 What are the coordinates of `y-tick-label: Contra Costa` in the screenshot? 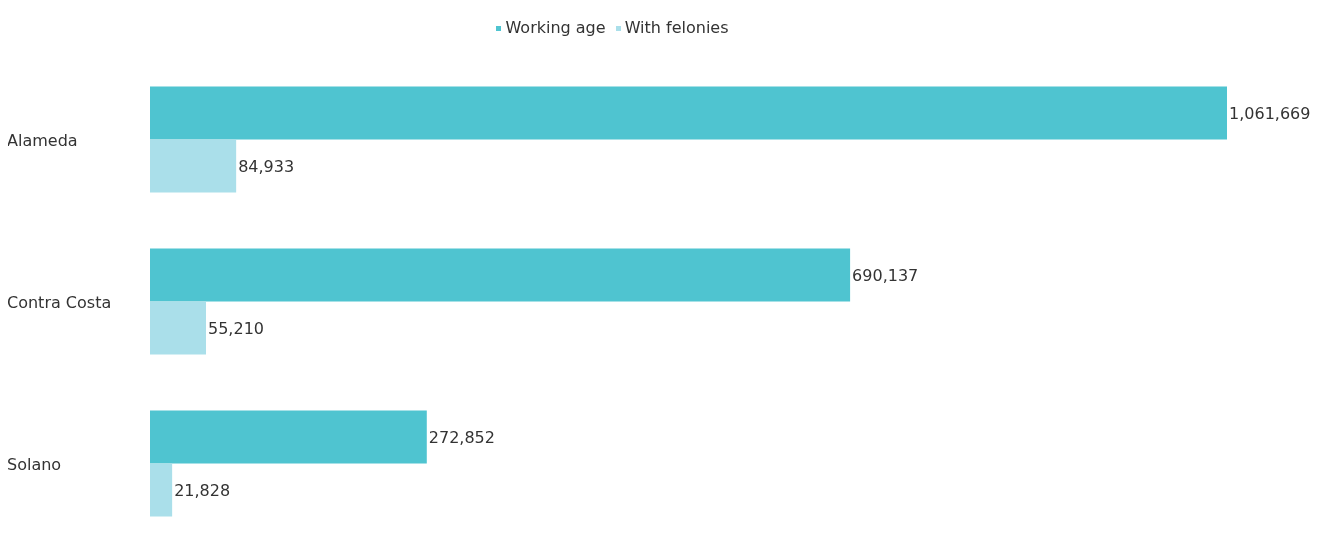 It's located at (59, 302).